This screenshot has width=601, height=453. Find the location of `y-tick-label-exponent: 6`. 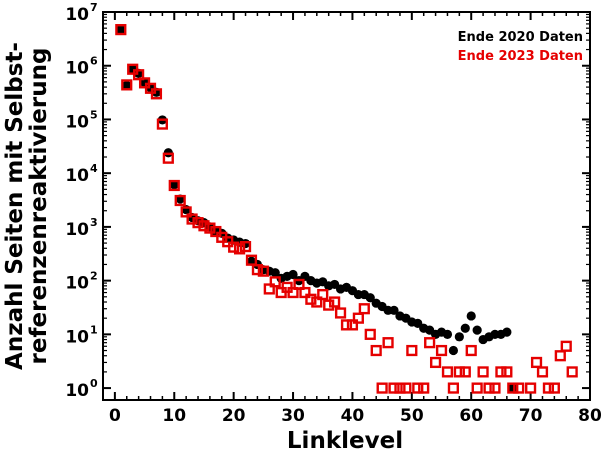

y-tick-label-exponent: 6 is located at coordinates (94, 61).